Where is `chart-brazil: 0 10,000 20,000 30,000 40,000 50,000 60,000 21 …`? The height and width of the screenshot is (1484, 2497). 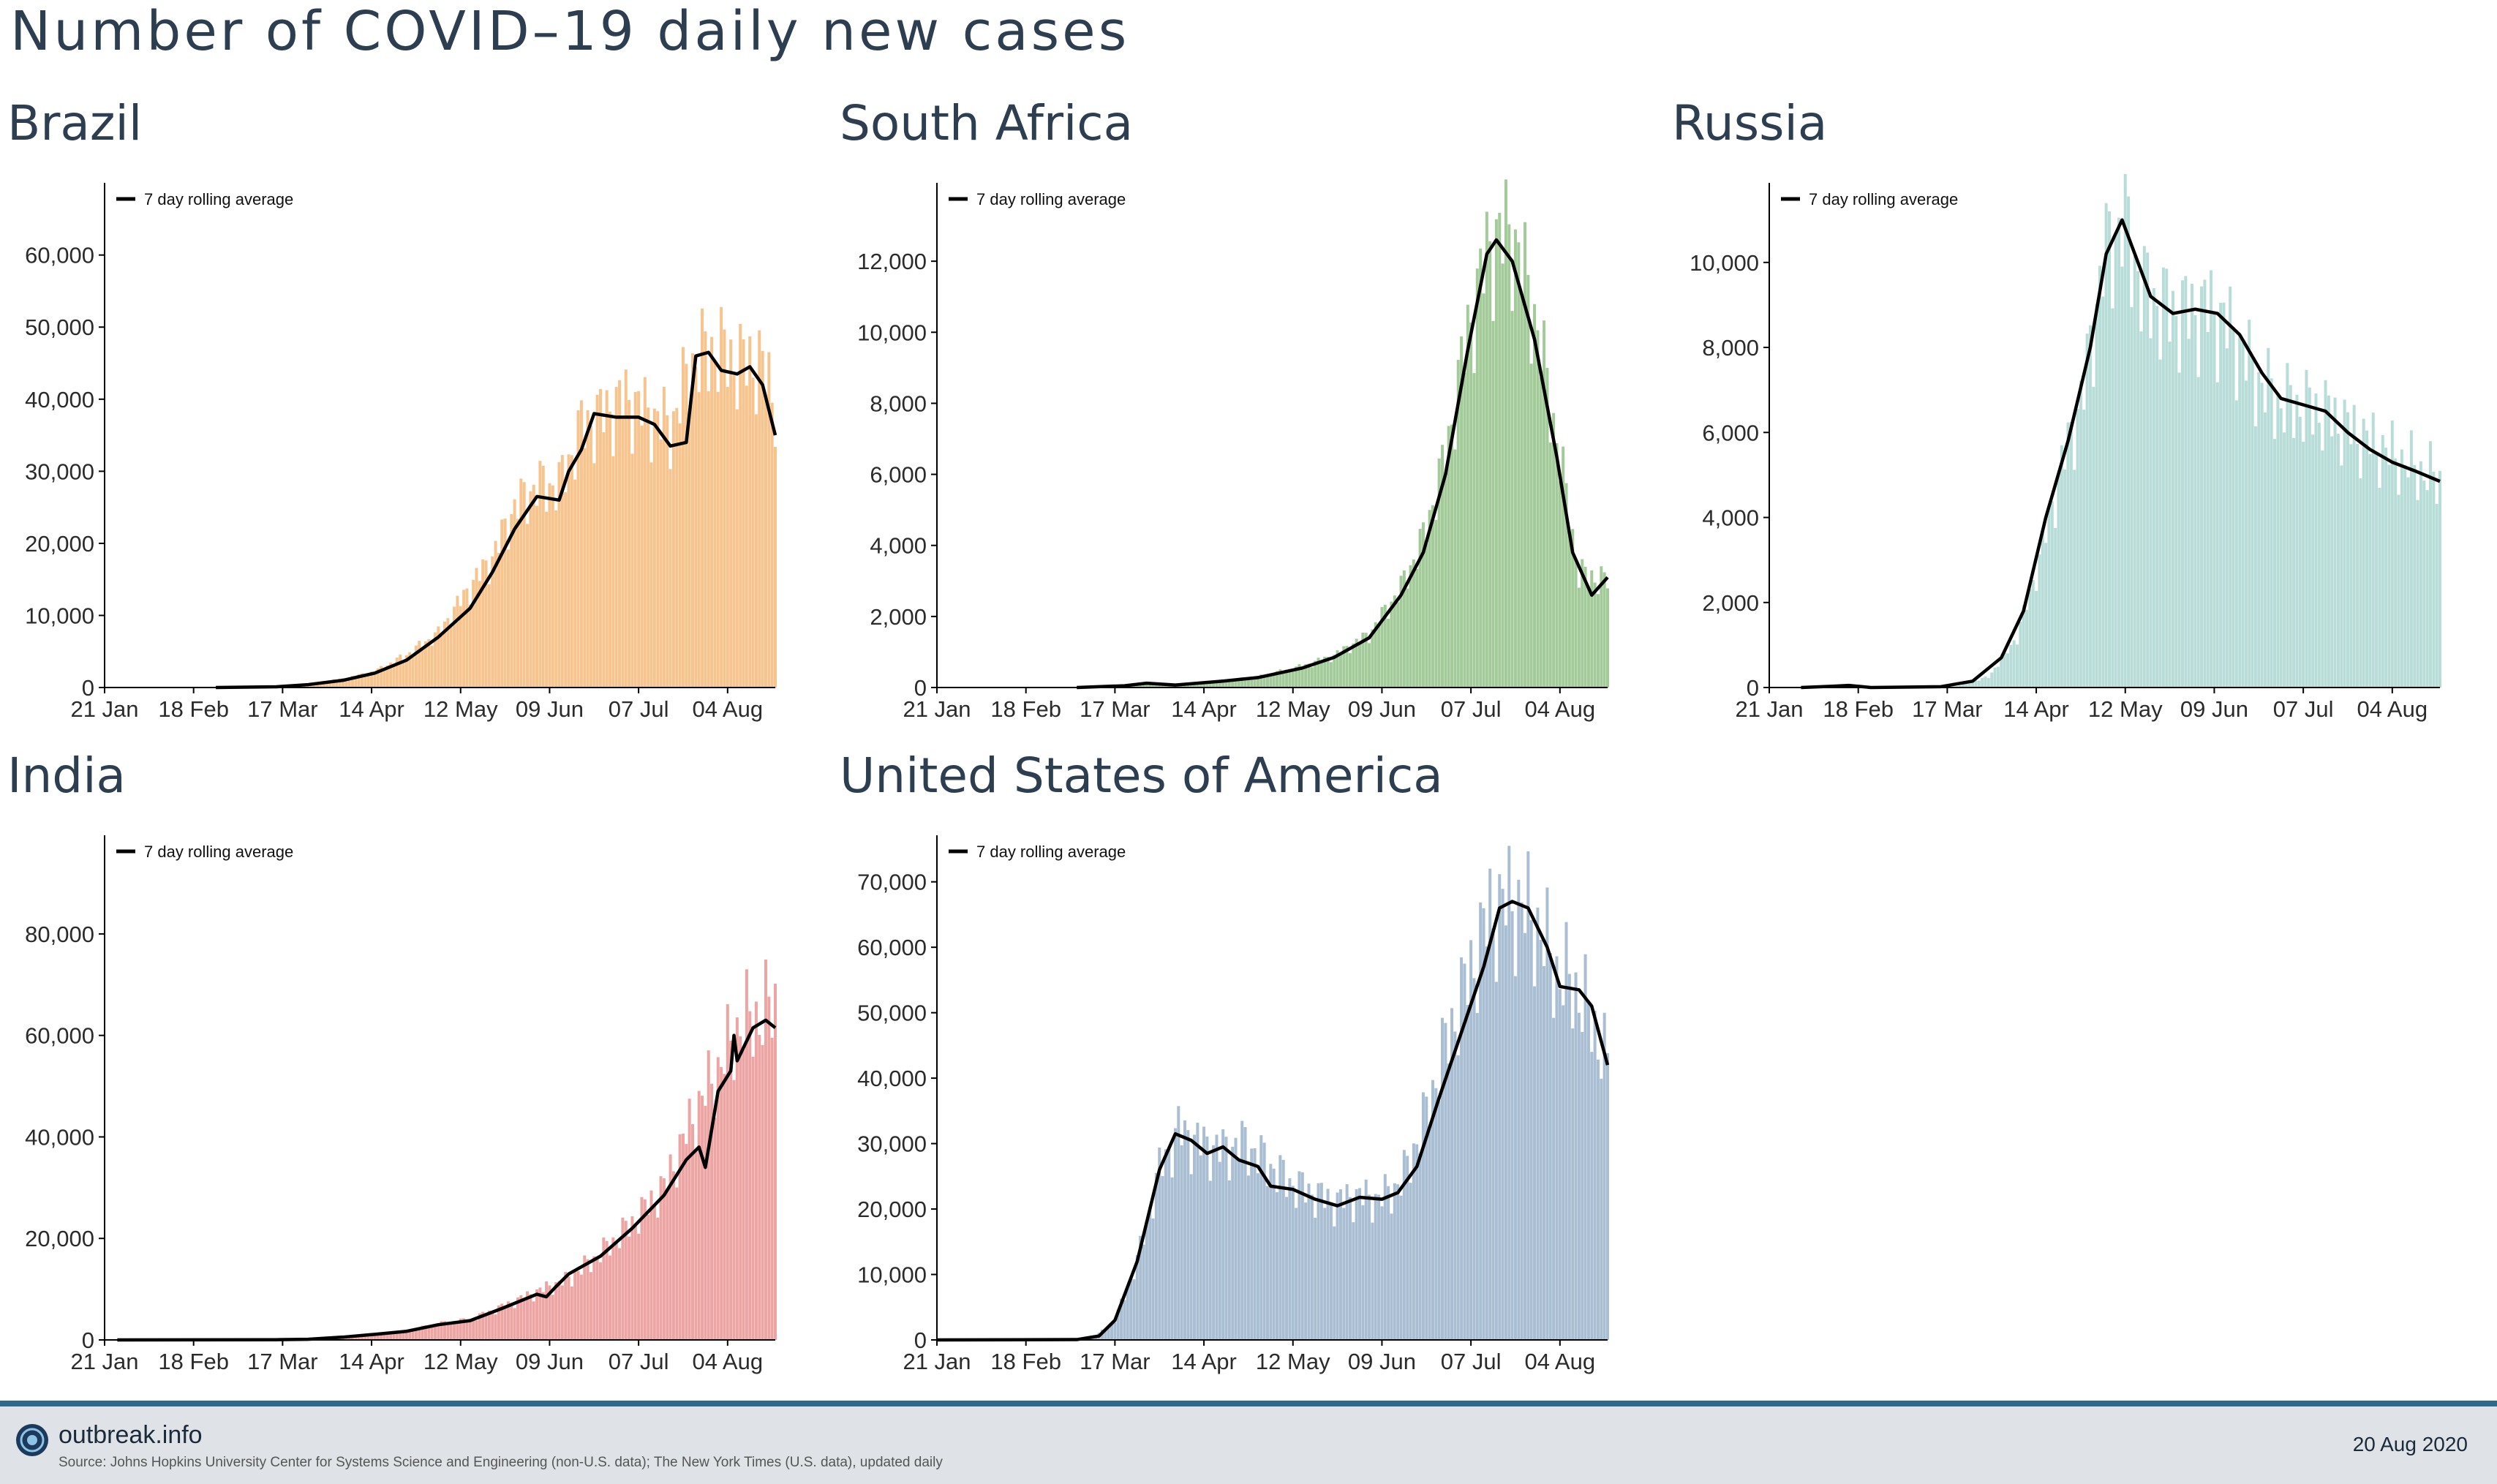 chart-brazil: 0 10,000 20,000 30,000 40,000 50,000 60,000 21 … is located at coordinates (401, 452).